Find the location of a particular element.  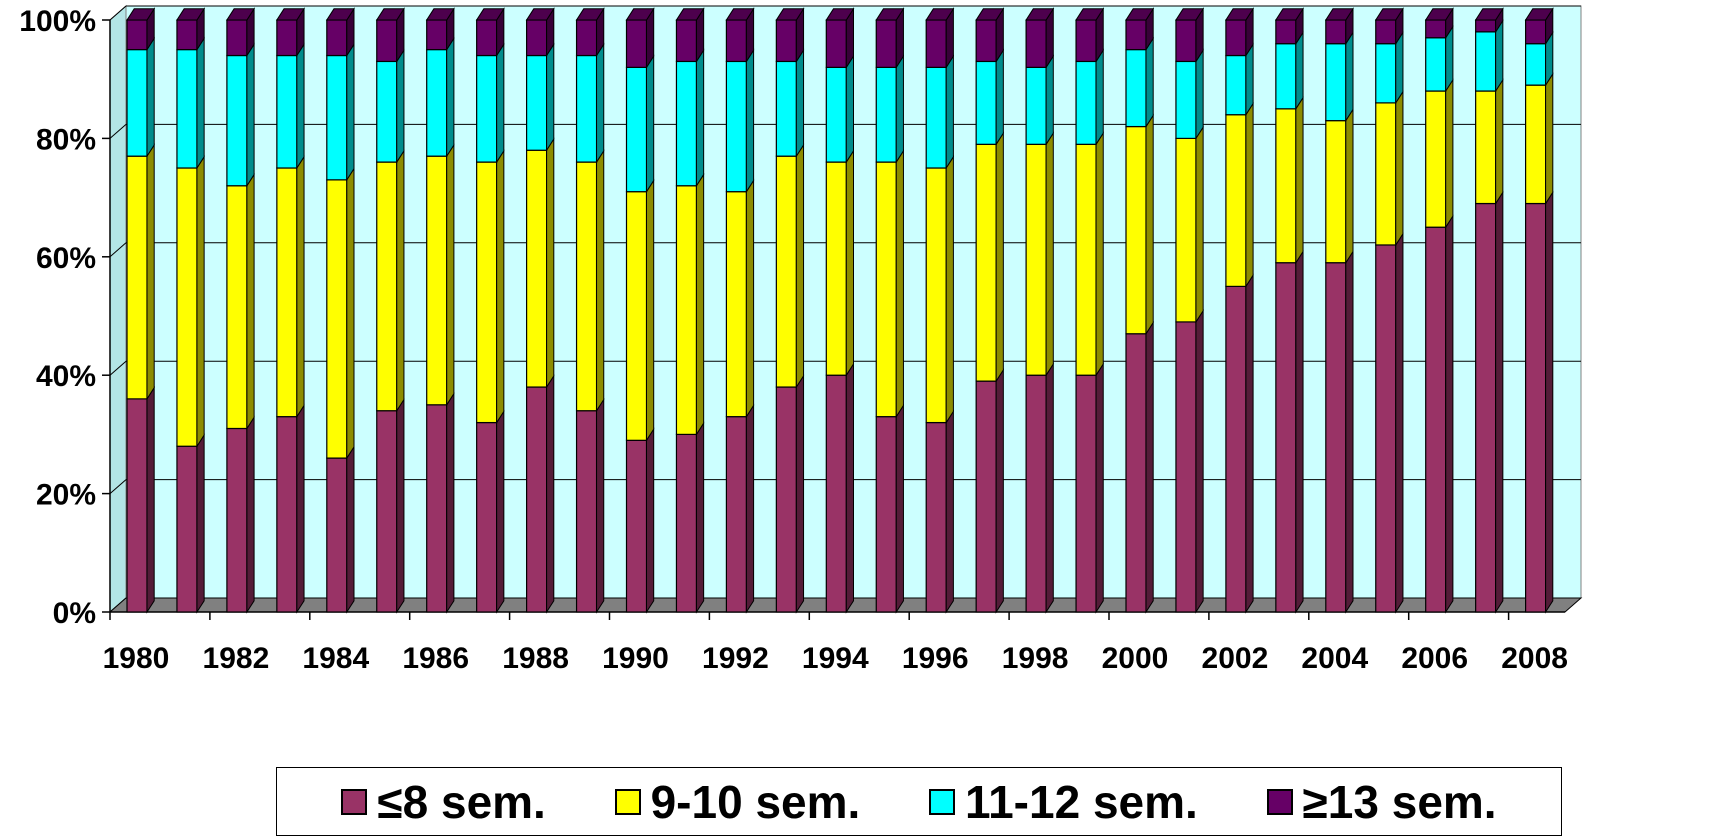

x-tick-label: 1994 is located at coordinates (835, 658).